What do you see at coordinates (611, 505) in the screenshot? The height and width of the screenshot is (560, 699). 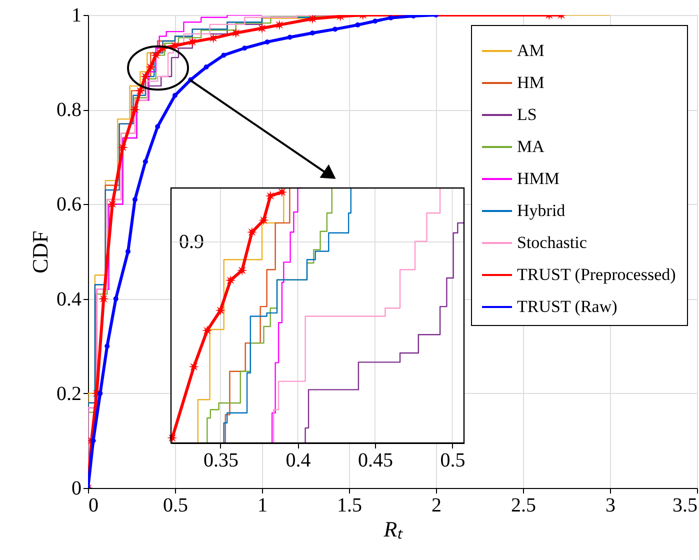 I see `x-tick-label: 3` at bounding box center [611, 505].